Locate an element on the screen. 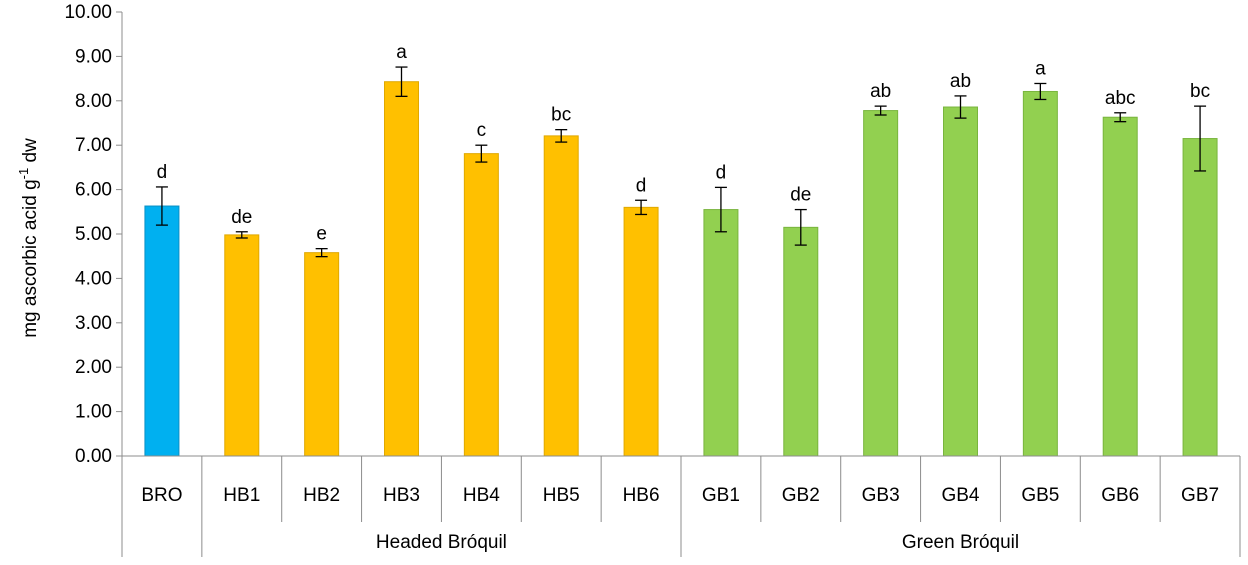  y-tick-label: 9.00 is located at coordinates (93, 56).